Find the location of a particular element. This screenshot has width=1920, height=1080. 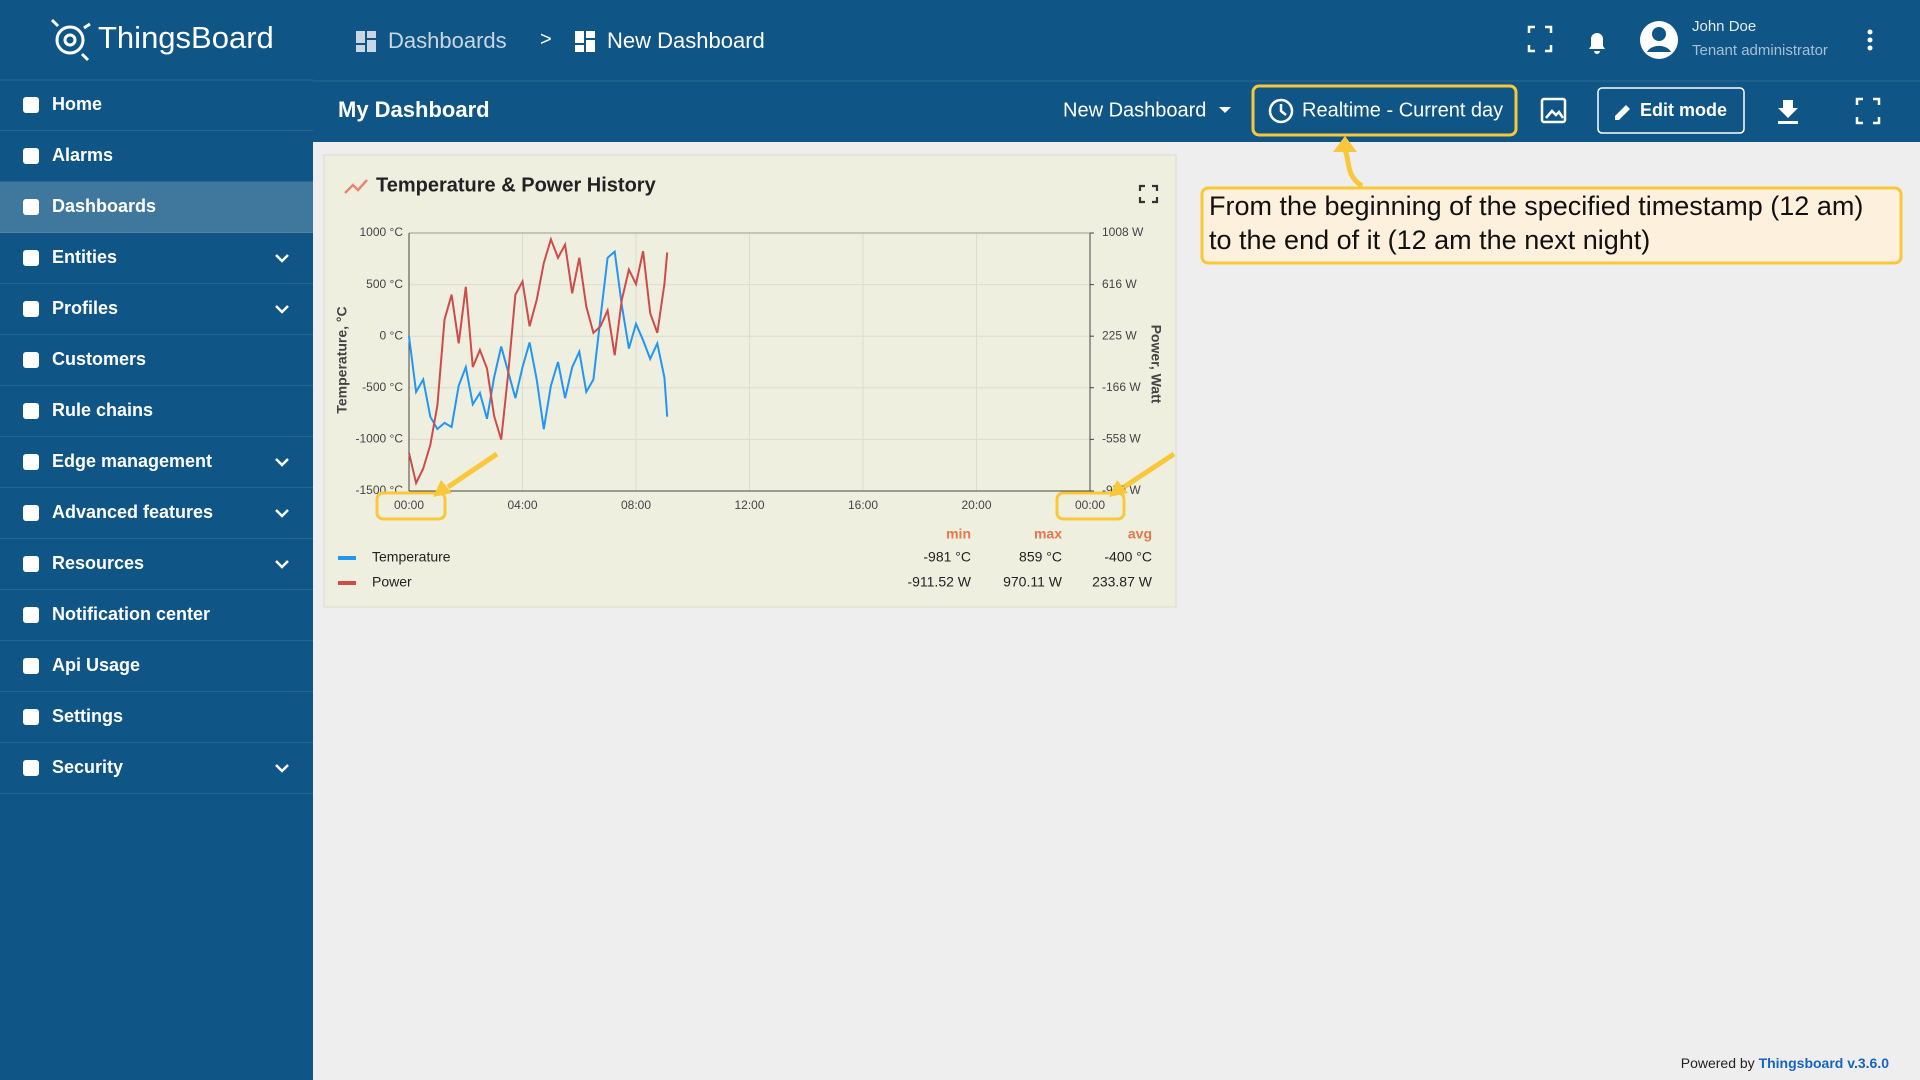

menu-item: Customers is located at coordinates (99, 359).